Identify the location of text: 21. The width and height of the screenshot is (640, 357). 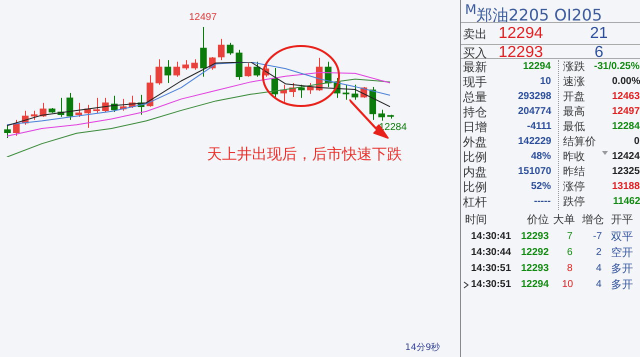
(599, 33).